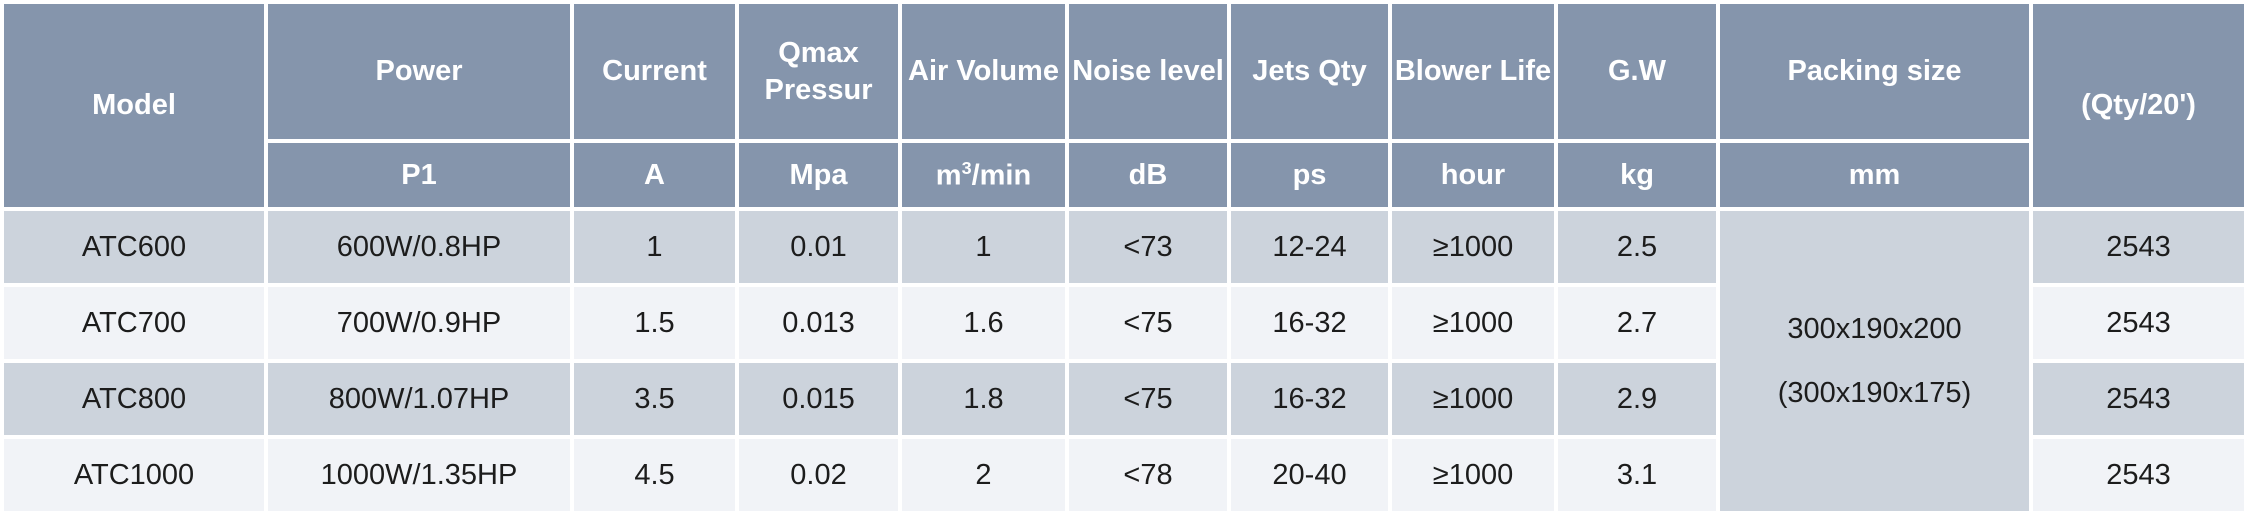  What do you see at coordinates (1874, 393) in the screenshot?
I see `packing-size-line2: (300x190x175)` at bounding box center [1874, 393].